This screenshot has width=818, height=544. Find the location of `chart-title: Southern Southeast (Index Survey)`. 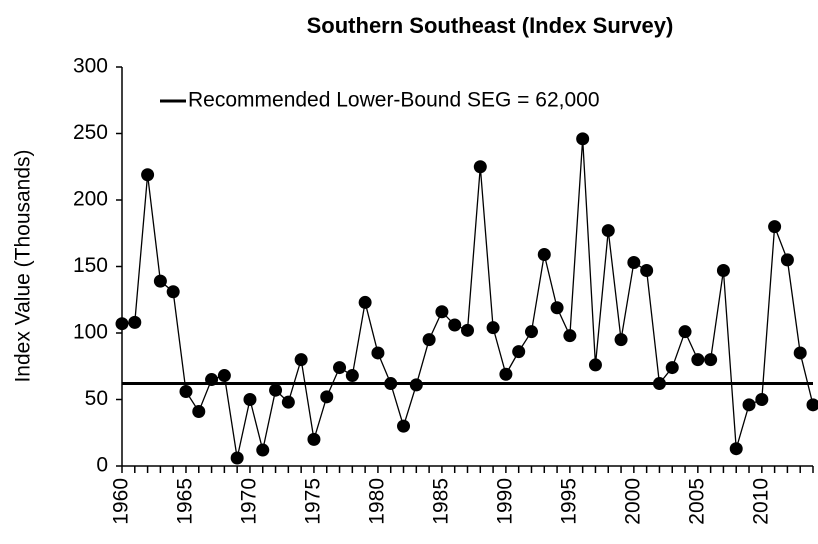

chart-title: Southern Southeast (Index Survey) is located at coordinates (490, 25).